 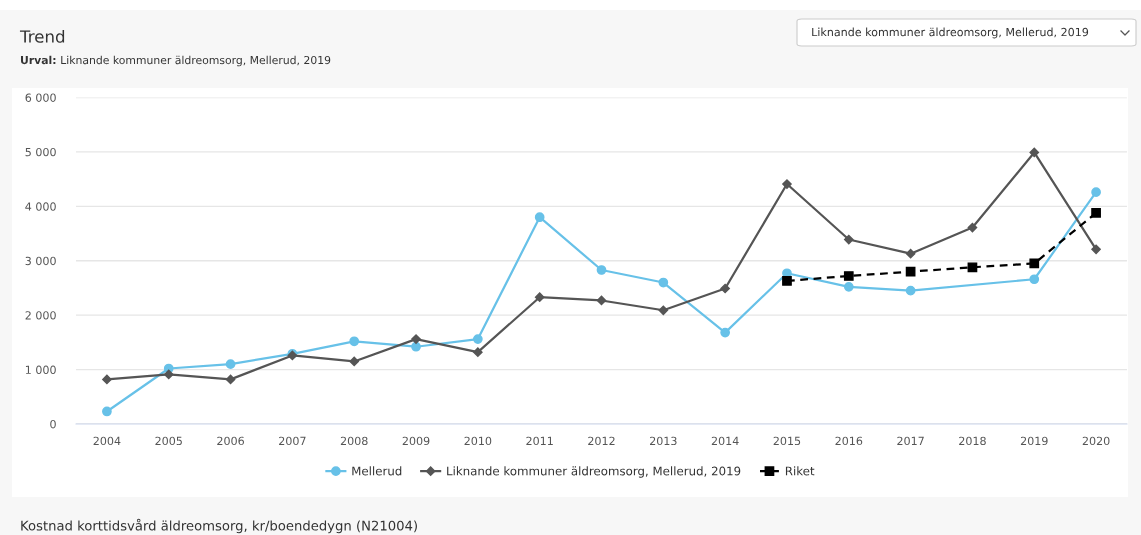 I want to click on x-tick-label: 2016, so click(x=849, y=441).